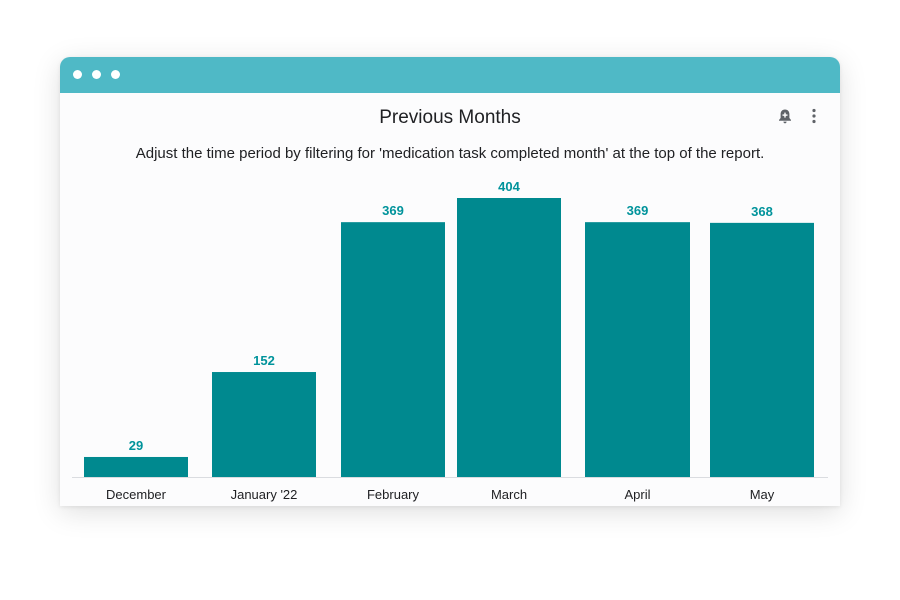 This screenshot has height=600, width=900. What do you see at coordinates (509, 186) in the screenshot?
I see `value-label-3: 404` at bounding box center [509, 186].